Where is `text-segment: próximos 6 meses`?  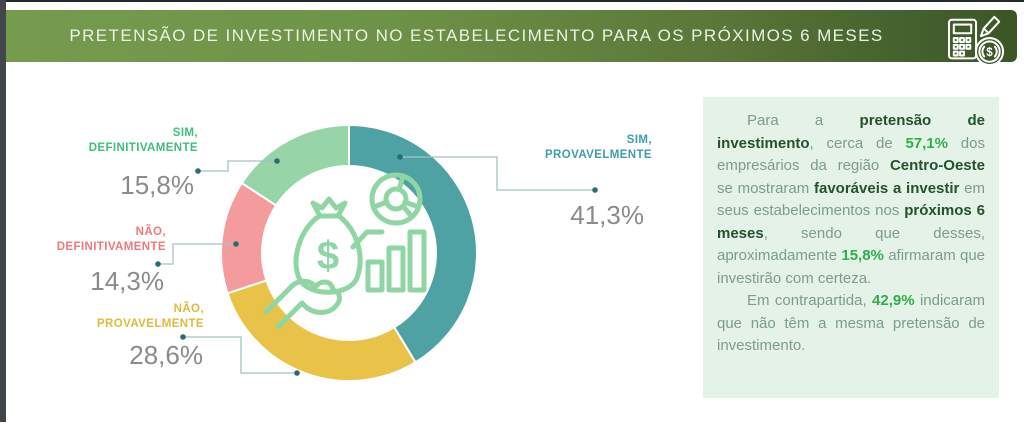 text-segment: próximos 6 meses is located at coordinates (851, 222).